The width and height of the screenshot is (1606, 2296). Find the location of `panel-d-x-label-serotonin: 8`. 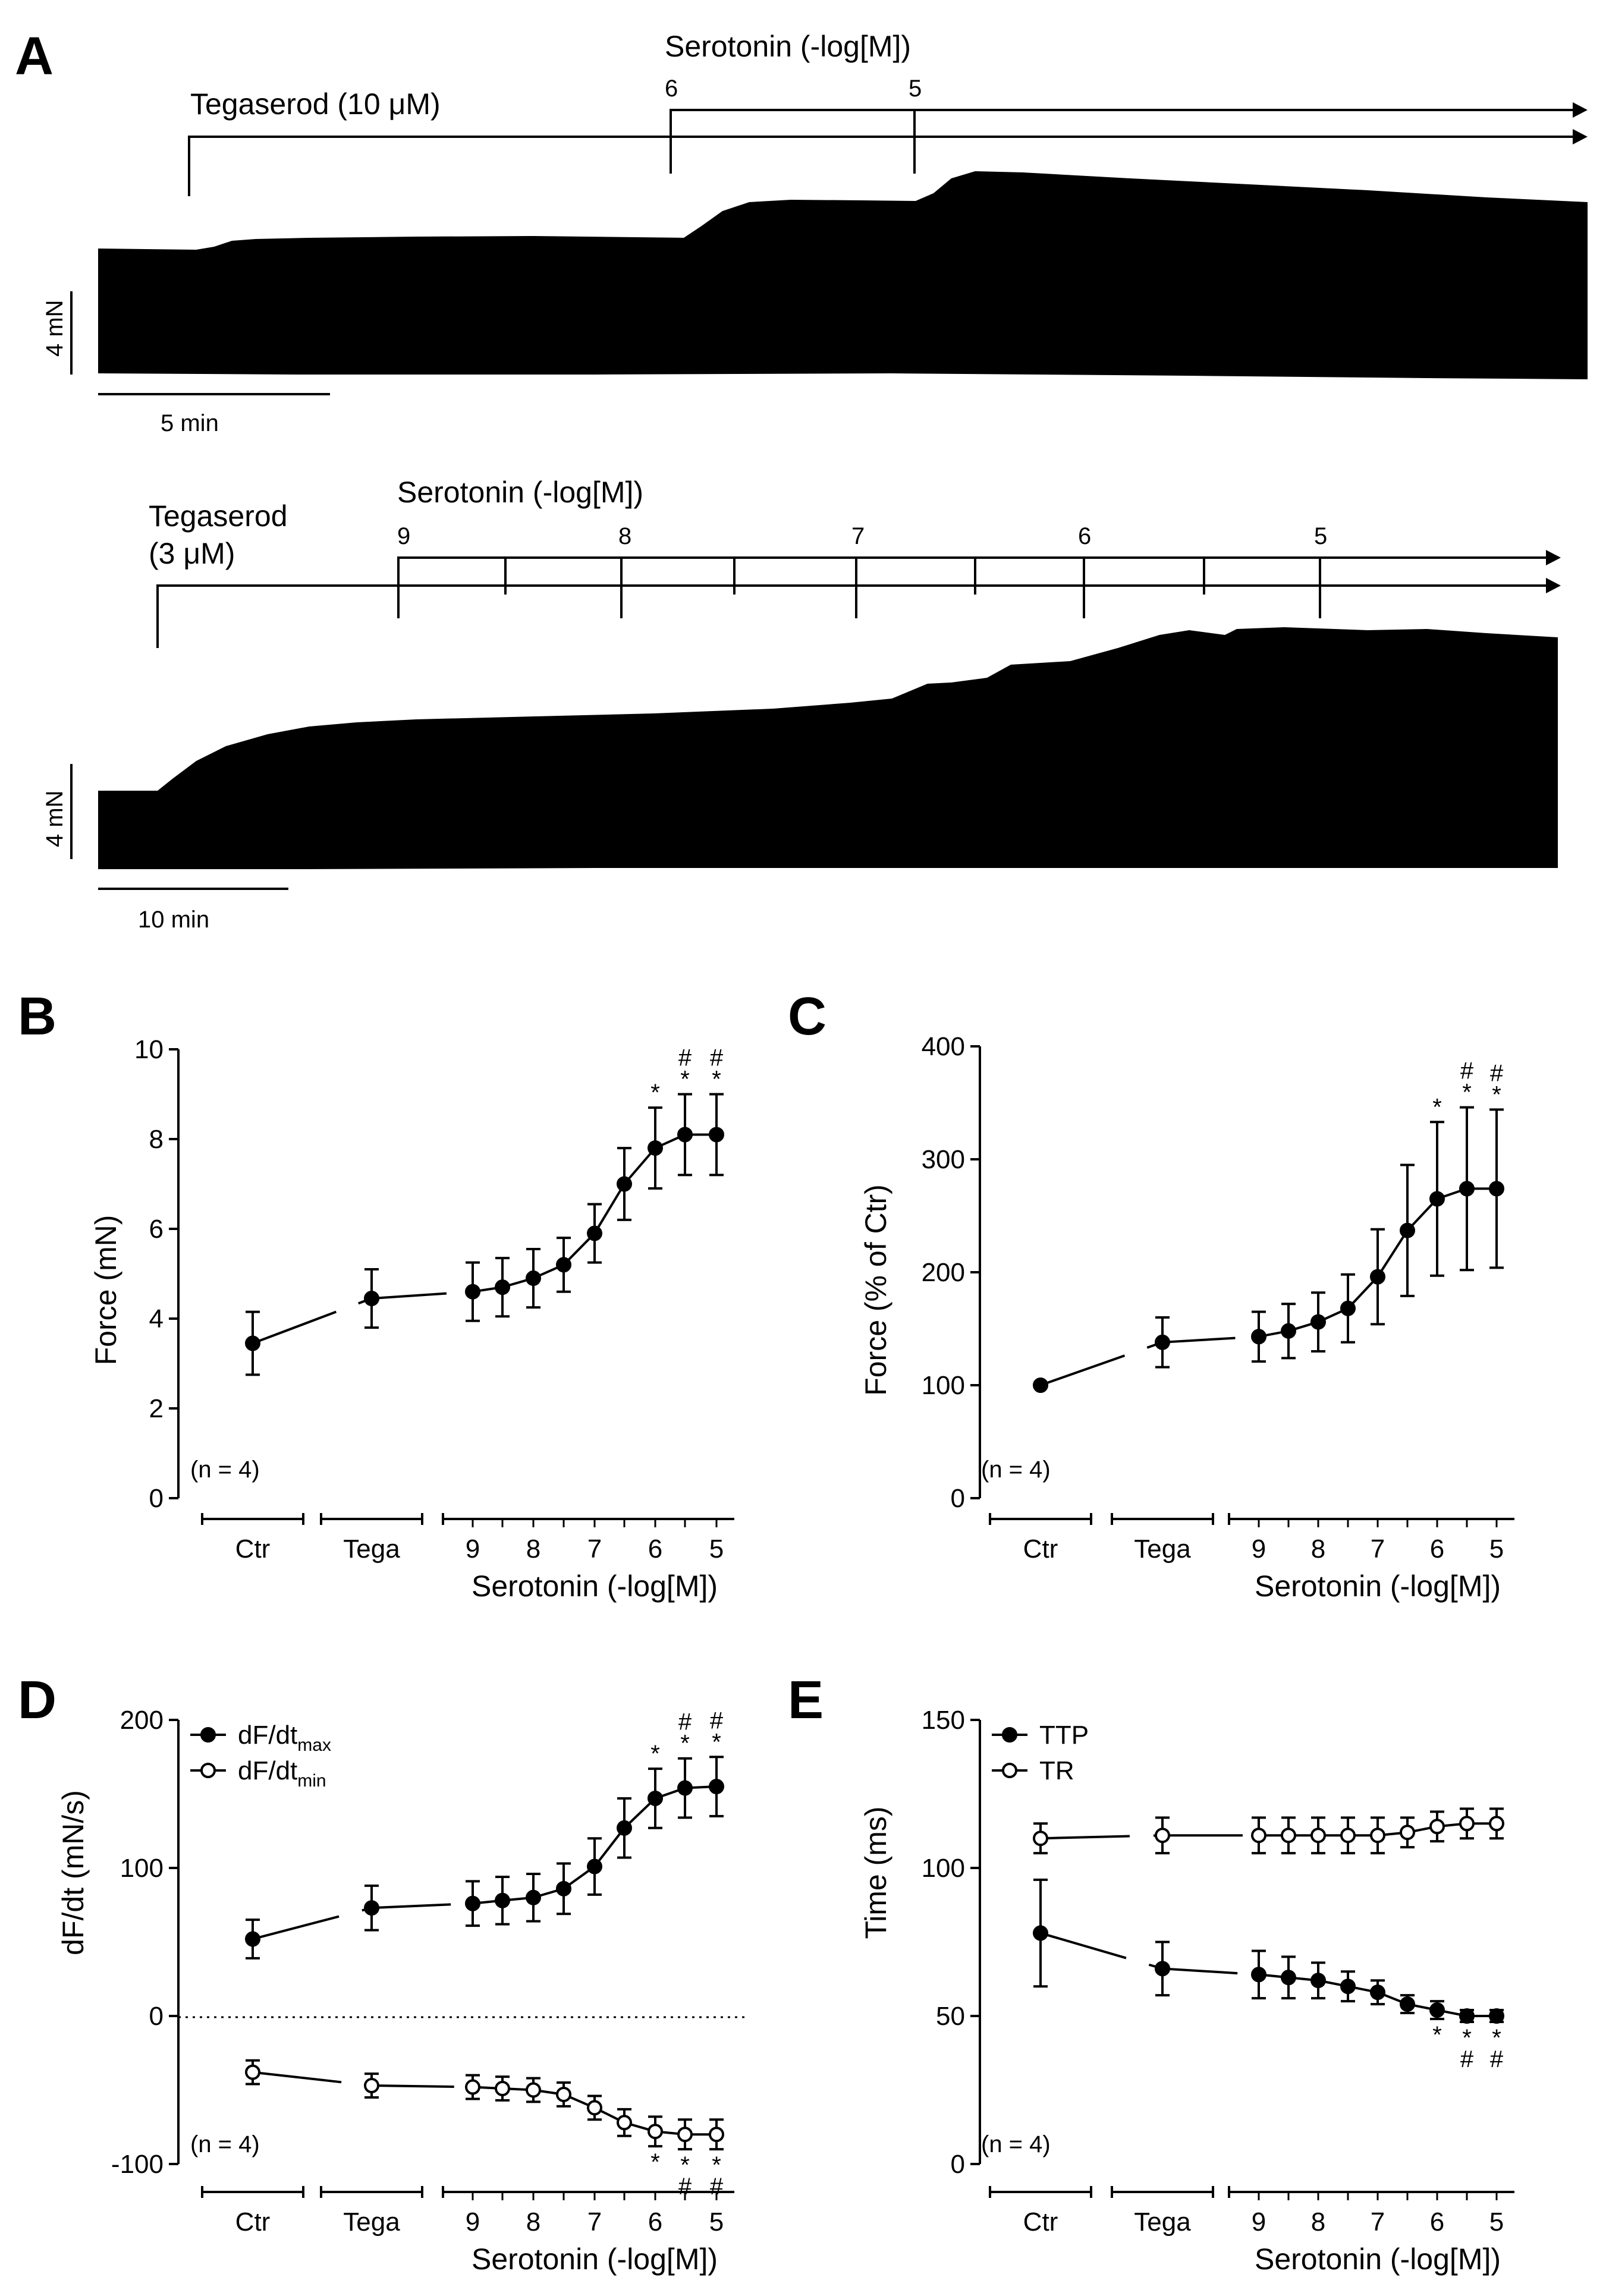

panel-d-x-label-serotonin: 8 is located at coordinates (533, 2222).